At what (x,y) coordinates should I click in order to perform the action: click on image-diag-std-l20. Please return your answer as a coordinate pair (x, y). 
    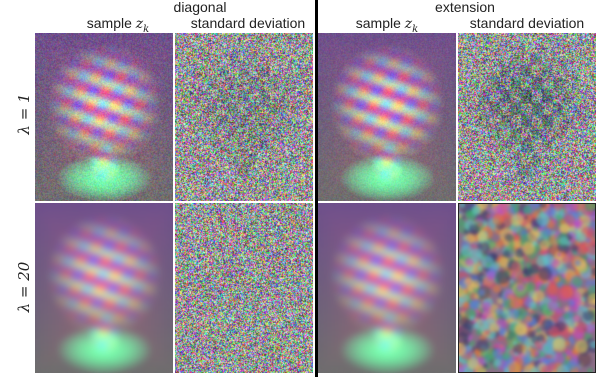
    Looking at the image, I should click on (244, 288).